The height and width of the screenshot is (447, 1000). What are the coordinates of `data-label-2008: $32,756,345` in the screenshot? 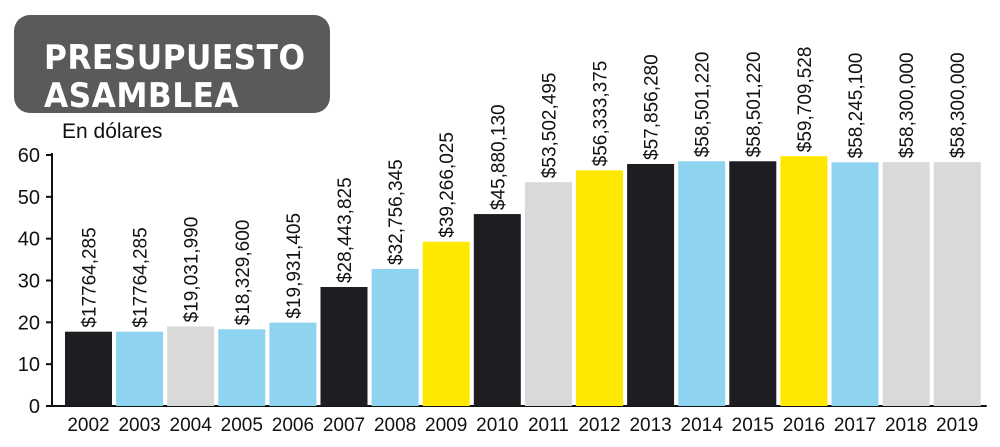 It's located at (396, 212).